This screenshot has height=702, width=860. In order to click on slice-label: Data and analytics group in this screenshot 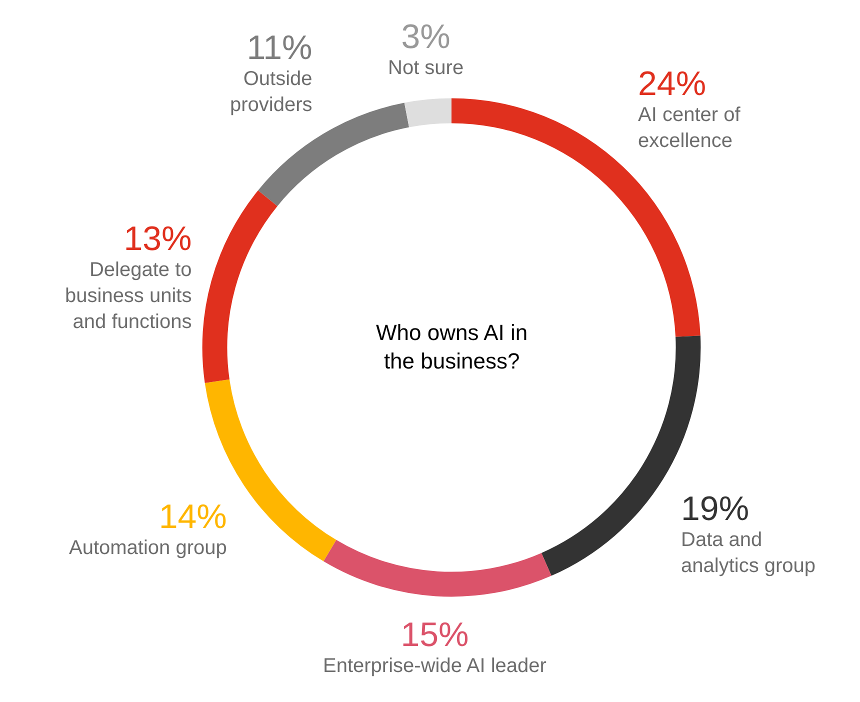, I will do `click(748, 553)`.